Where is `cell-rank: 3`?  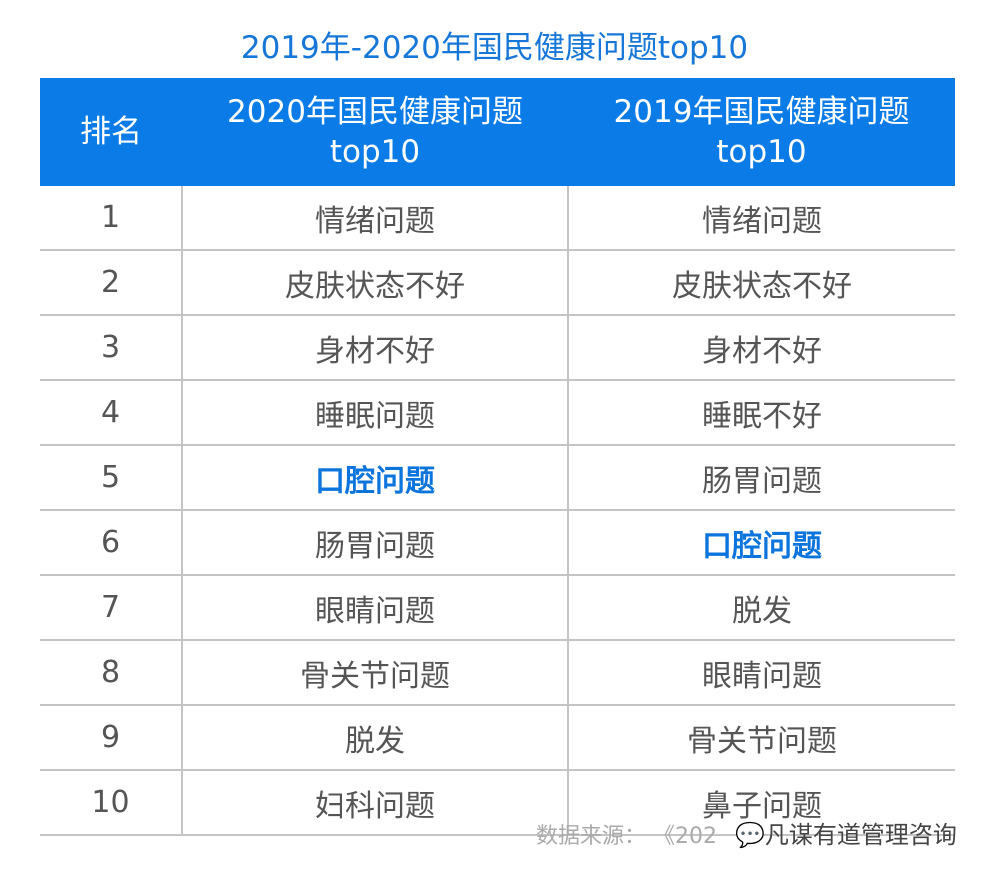
cell-rank: 3 is located at coordinates (111, 348).